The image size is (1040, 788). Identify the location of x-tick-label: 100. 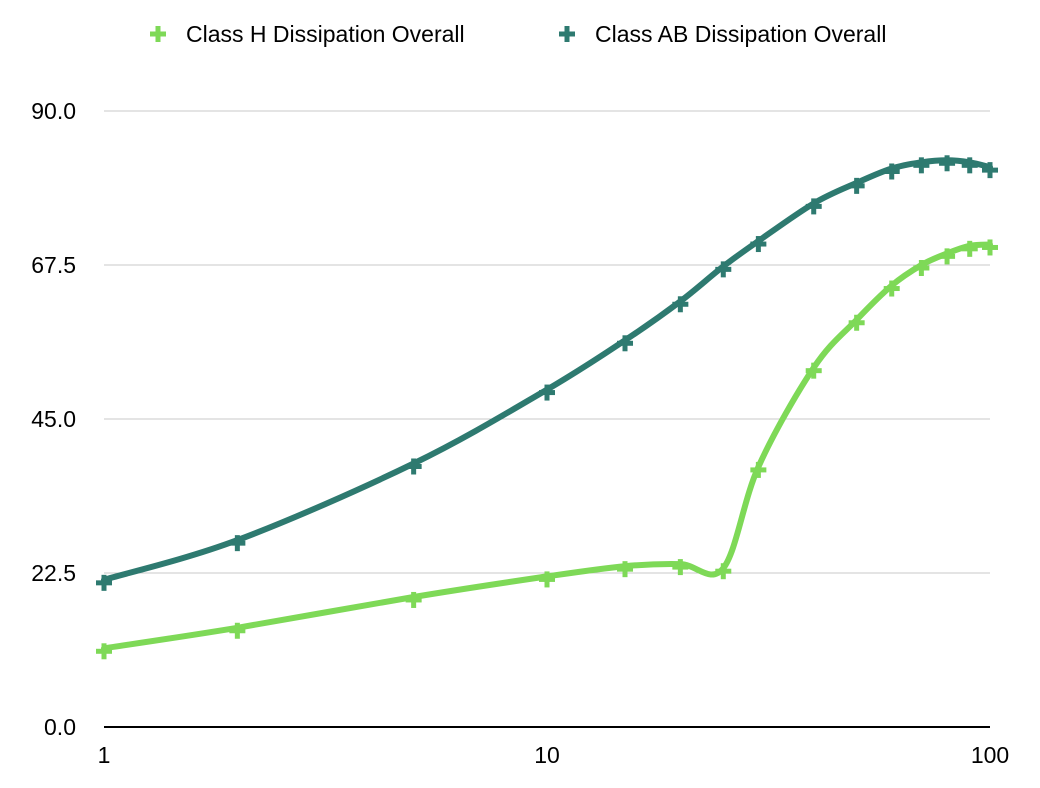
(990, 755).